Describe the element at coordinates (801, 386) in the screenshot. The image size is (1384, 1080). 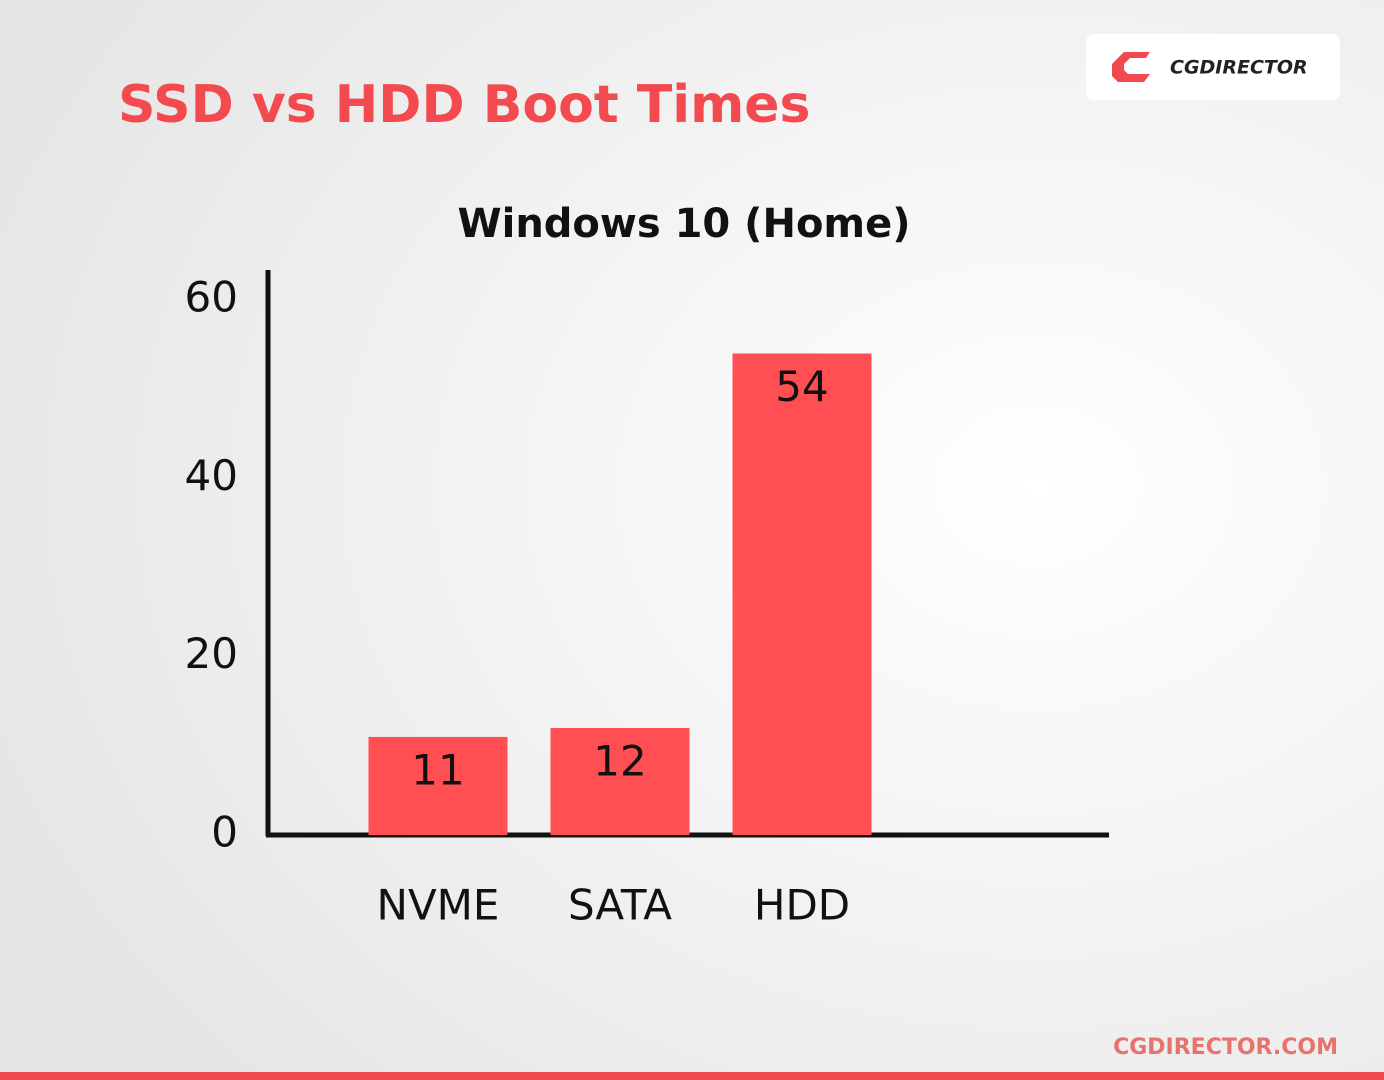
I see `data-label: 54` at that location.